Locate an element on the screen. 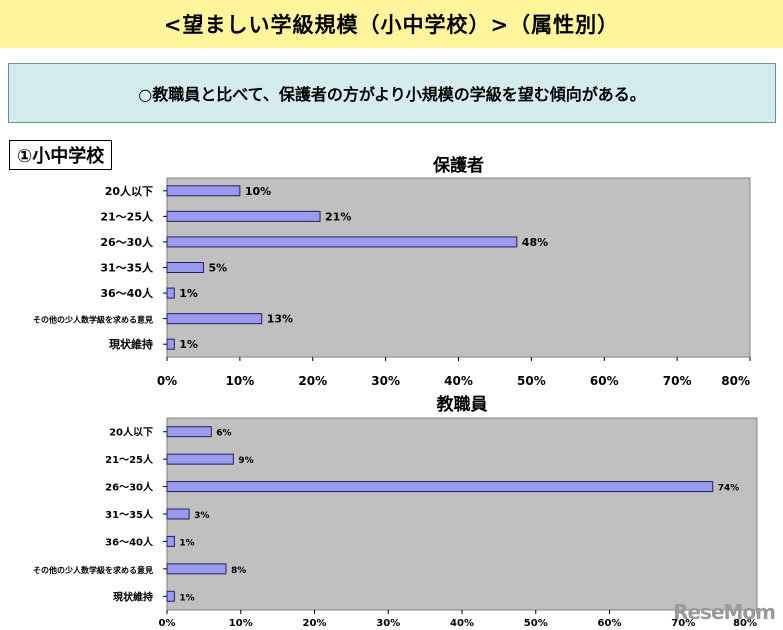 This screenshot has width=783, height=630. data-label: 48% is located at coordinates (535, 242).